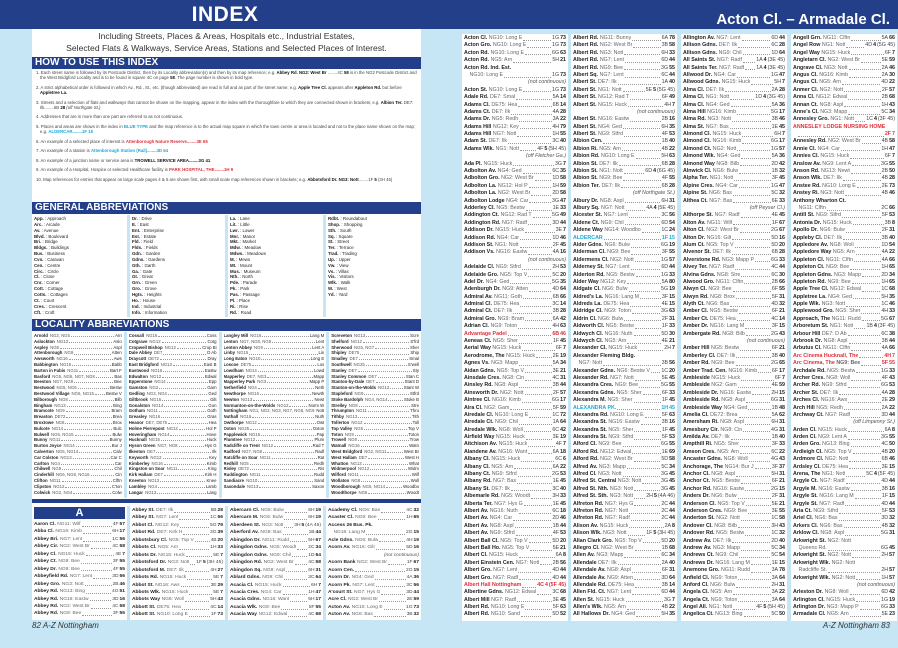  I want to click on street-name: Arkwright St., so click(809, 540).